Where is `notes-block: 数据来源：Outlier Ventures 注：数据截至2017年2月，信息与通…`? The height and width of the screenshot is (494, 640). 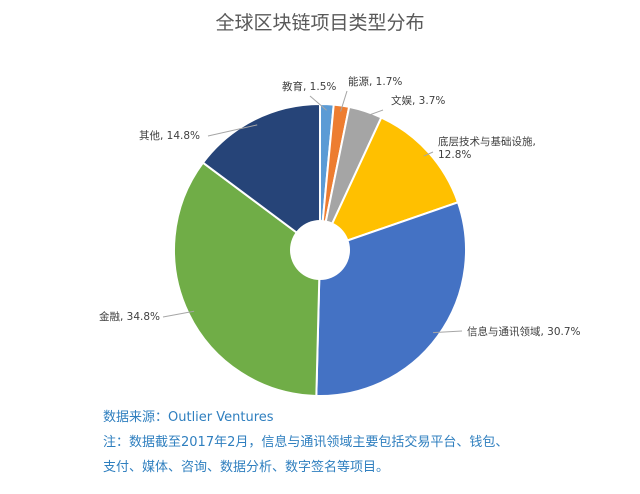
notes-block: 数据来源：Outlier Ventures 注：数据截至2017年2月，信息与通… is located at coordinates (363, 442).